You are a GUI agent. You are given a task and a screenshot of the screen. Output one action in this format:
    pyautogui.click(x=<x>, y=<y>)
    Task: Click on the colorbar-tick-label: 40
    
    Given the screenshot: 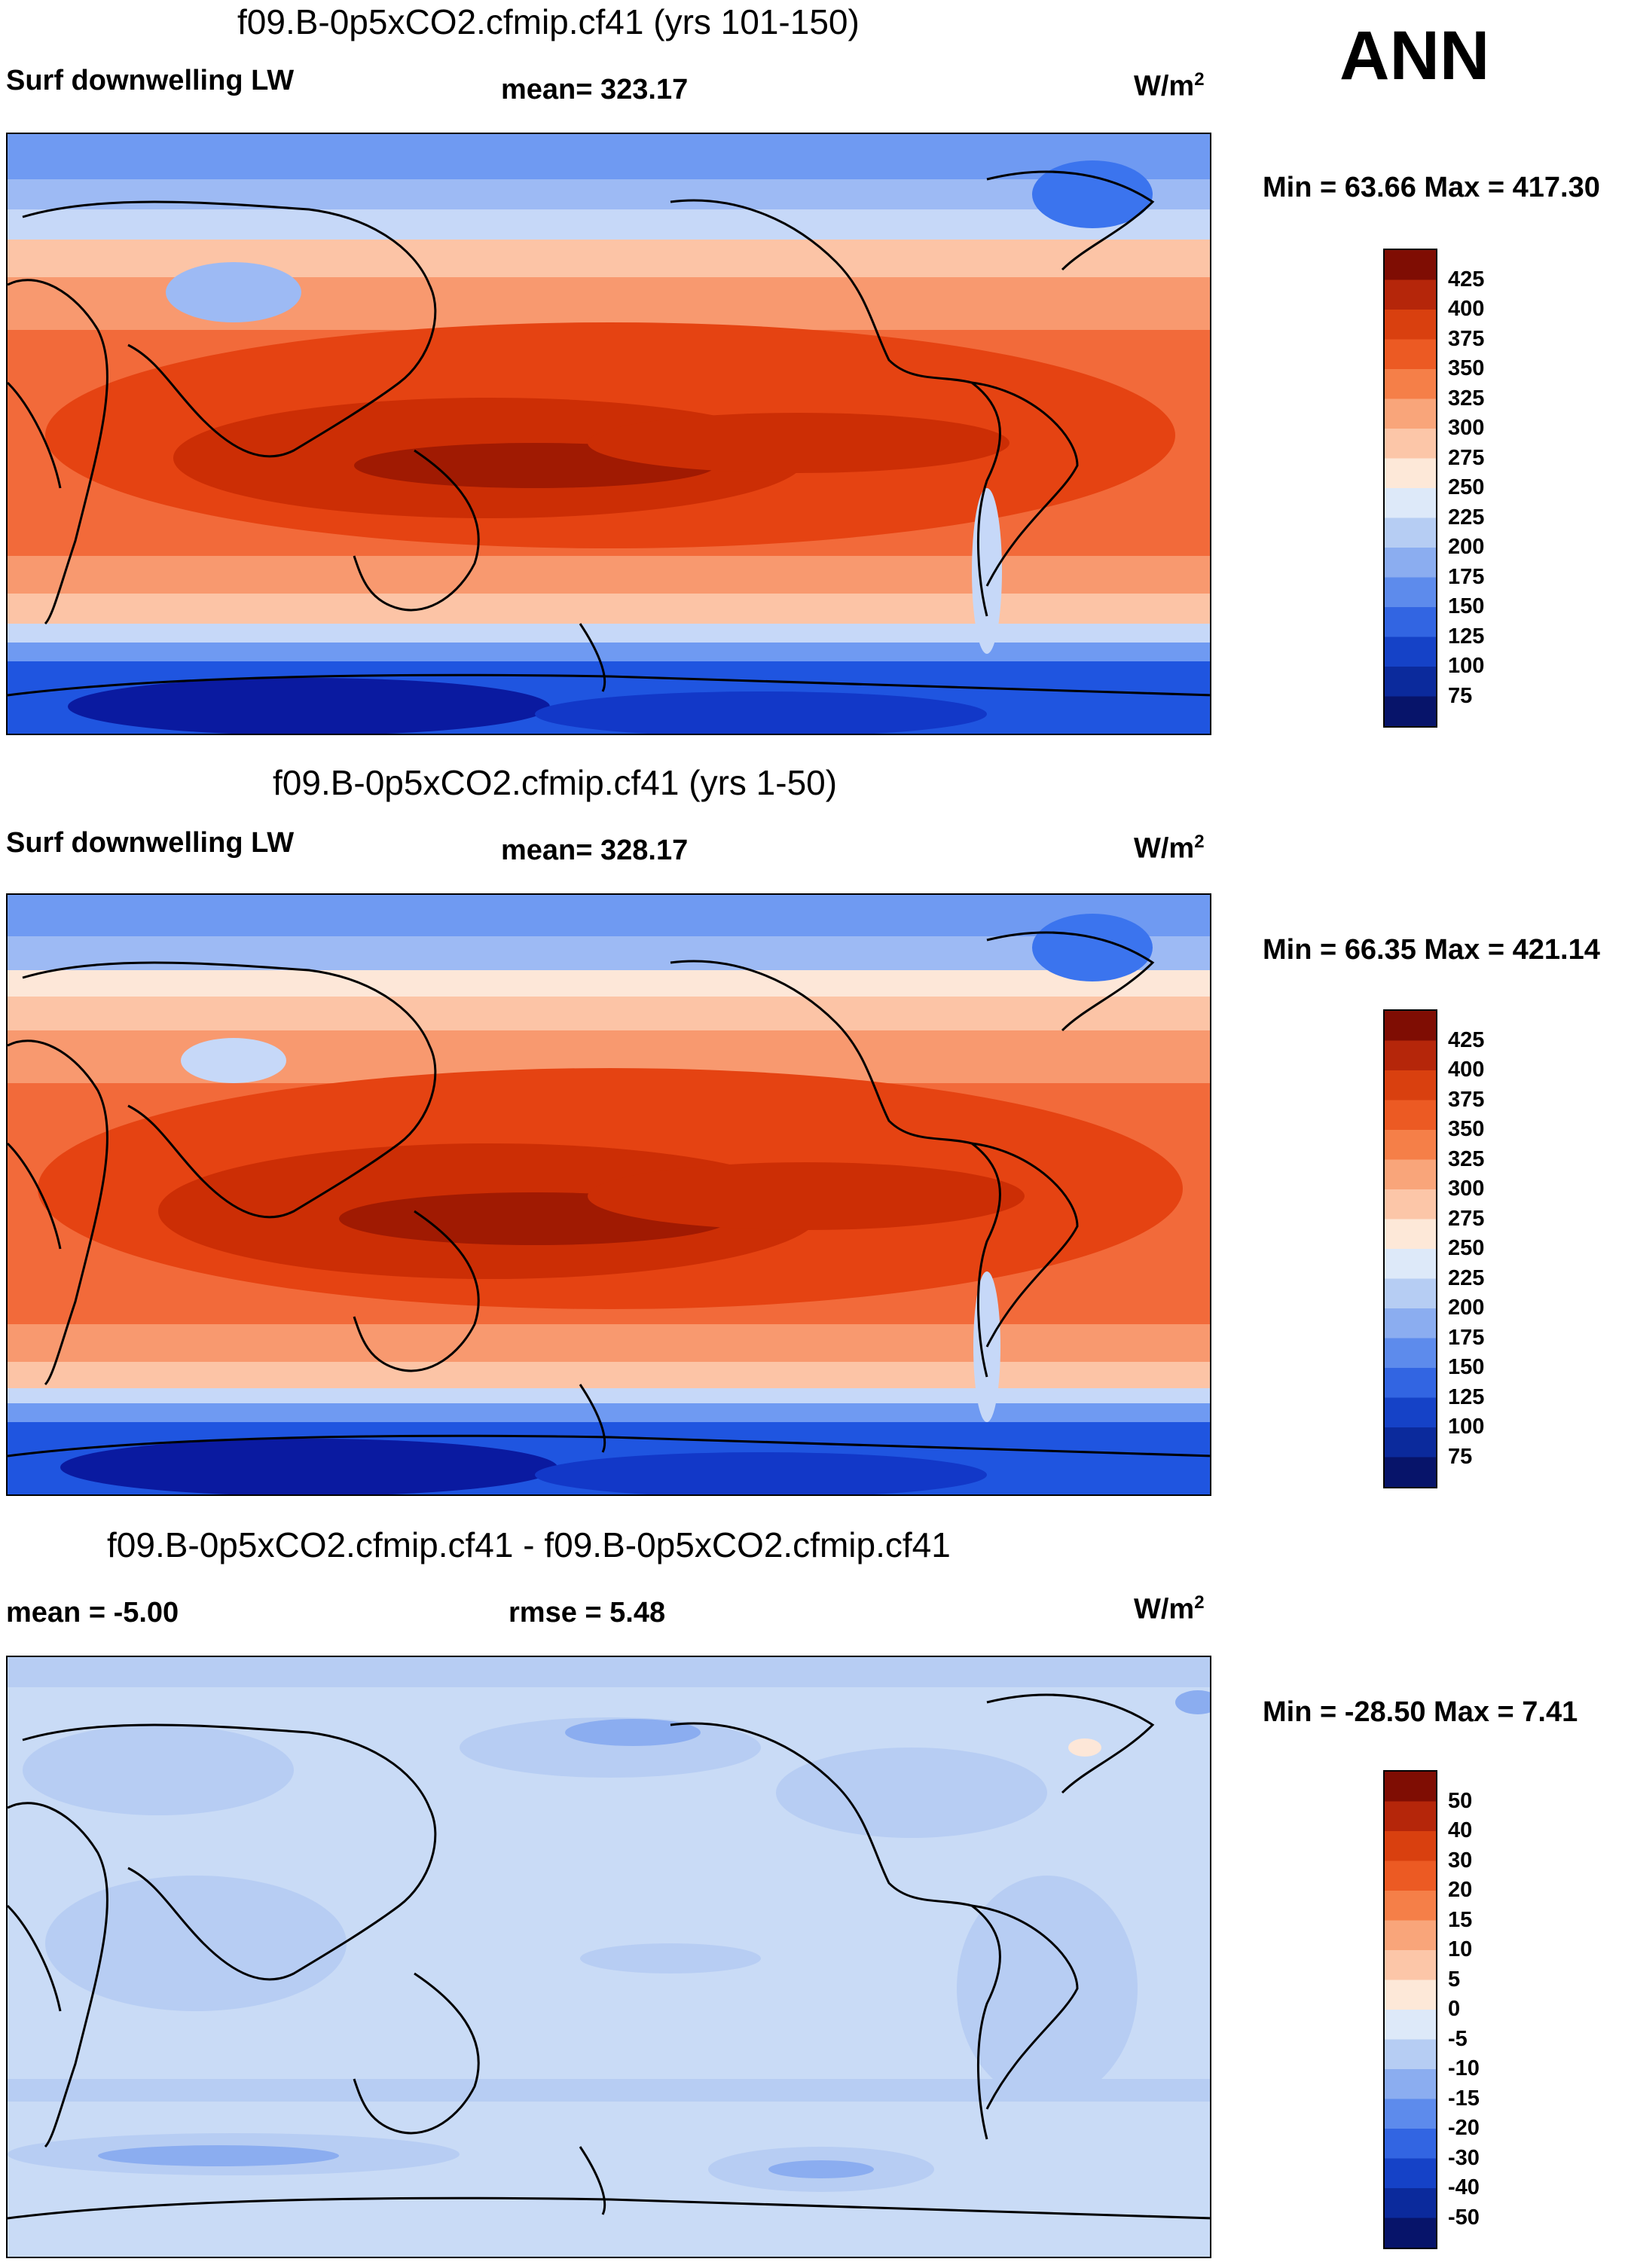 What is the action you would take?
    pyautogui.click(x=1460, y=1830)
    